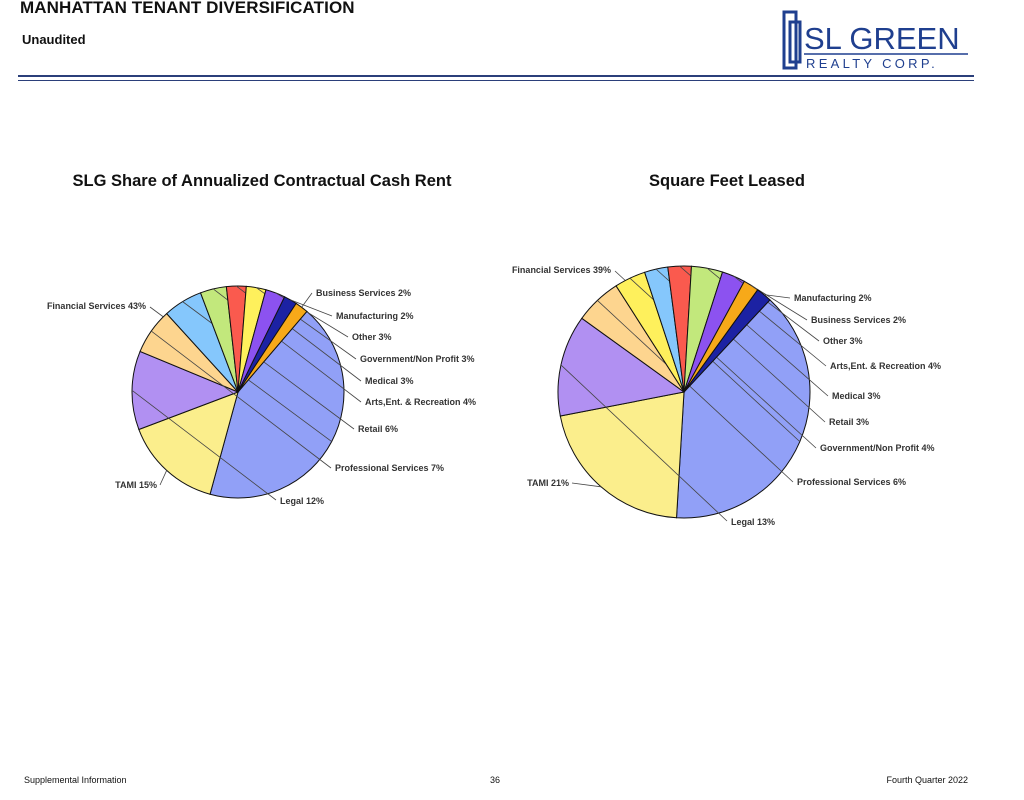  I want to click on data-label-retail: Retail 3%, so click(849, 422).